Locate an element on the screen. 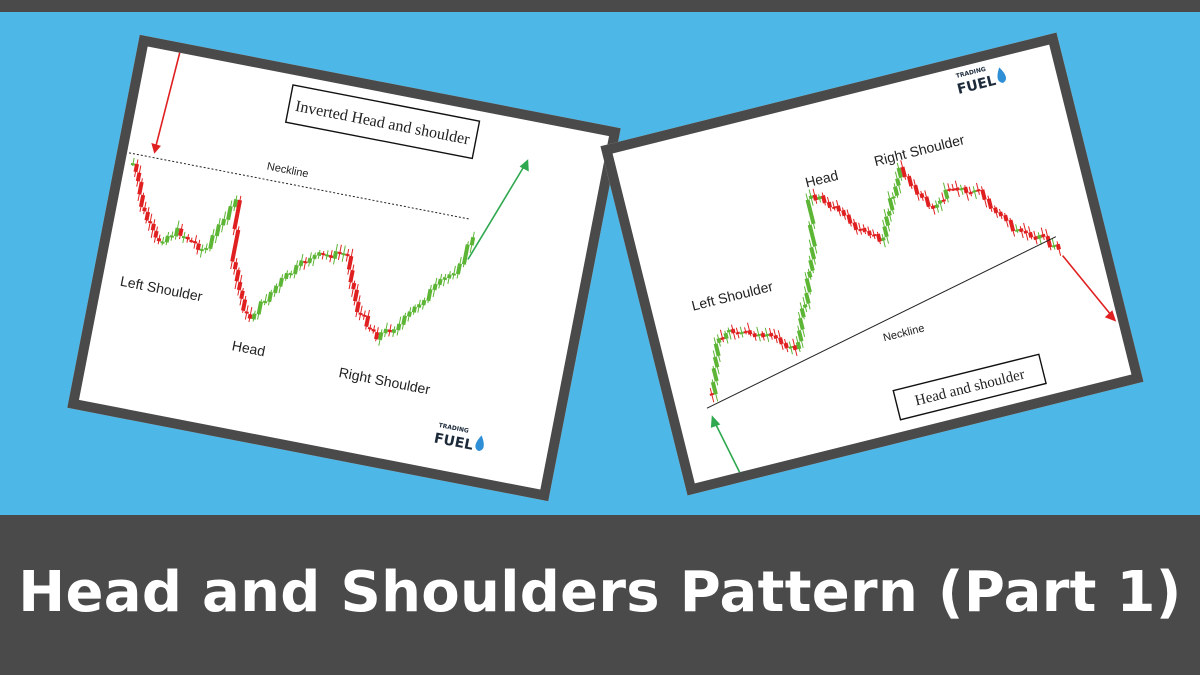  left-shoulder-label: Left Shoulder is located at coordinates (161, 289).